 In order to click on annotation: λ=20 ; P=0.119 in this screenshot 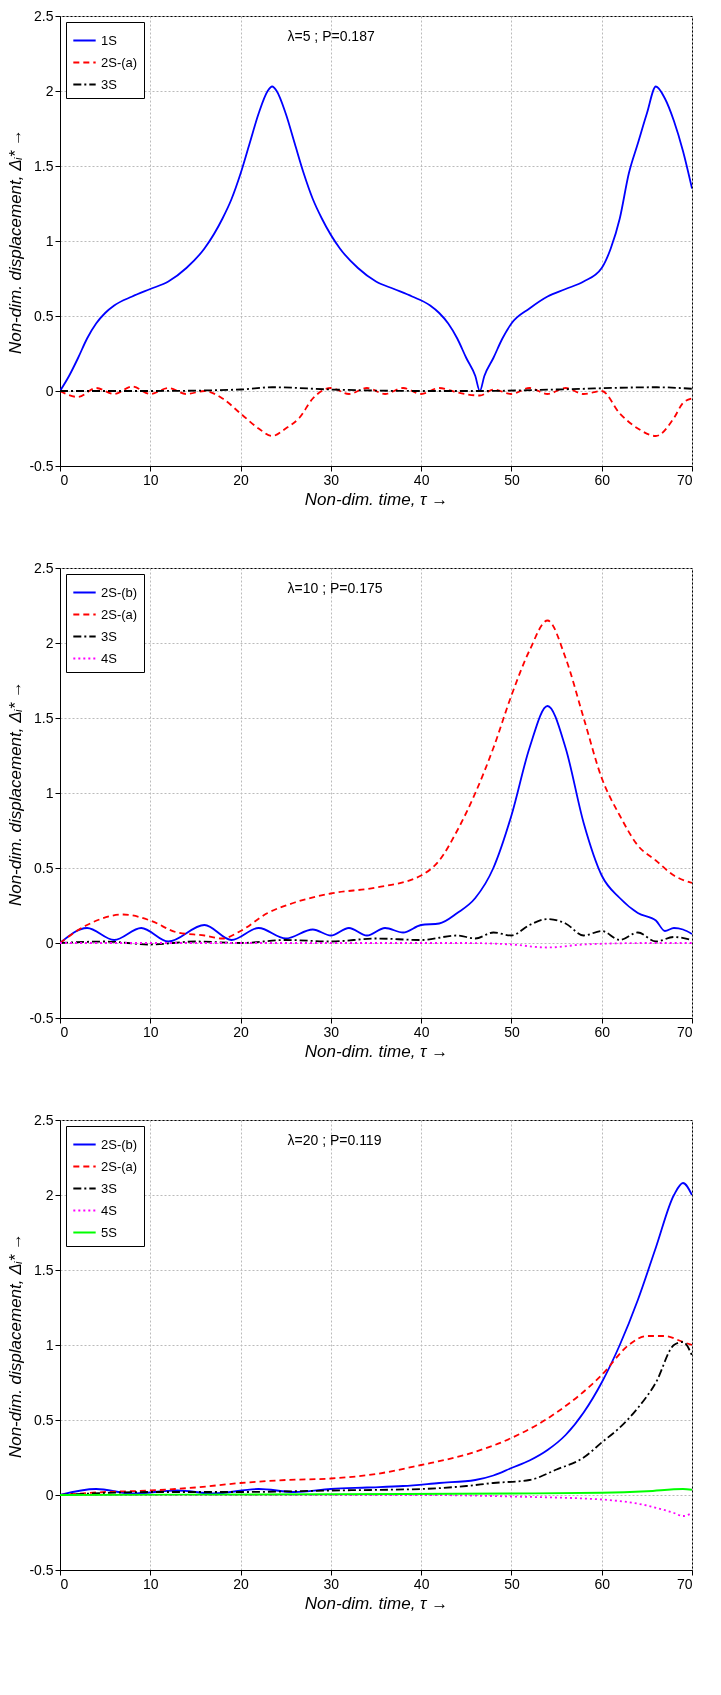, I will do `click(334, 1140)`.